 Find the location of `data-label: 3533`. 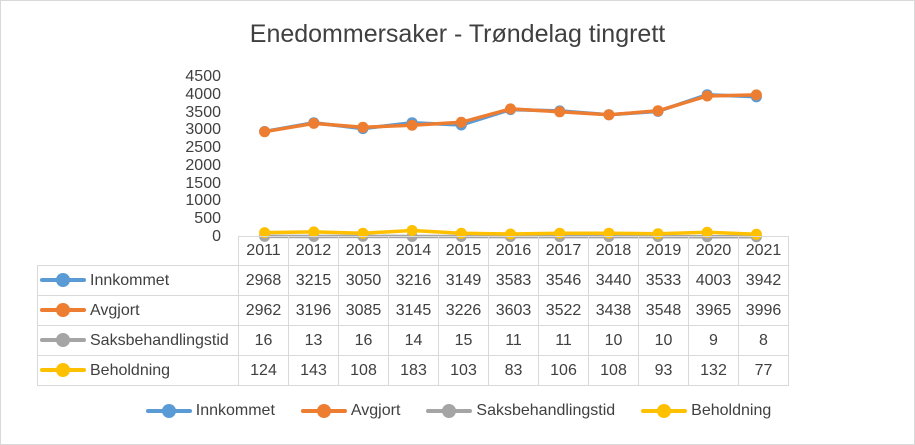

data-label: 3533 is located at coordinates (663, 280).